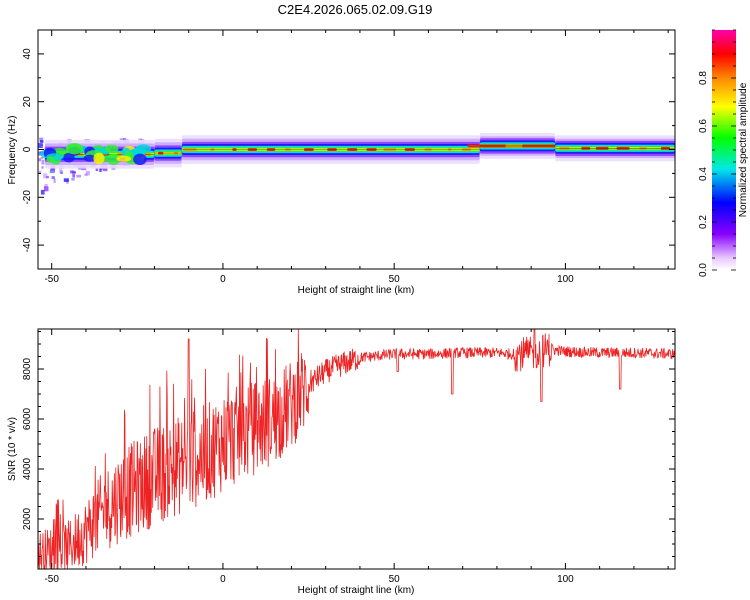 The width and height of the screenshot is (750, 600). I want to click on spectrogram-y-label: Frequency (Hz), so click(12, 150).